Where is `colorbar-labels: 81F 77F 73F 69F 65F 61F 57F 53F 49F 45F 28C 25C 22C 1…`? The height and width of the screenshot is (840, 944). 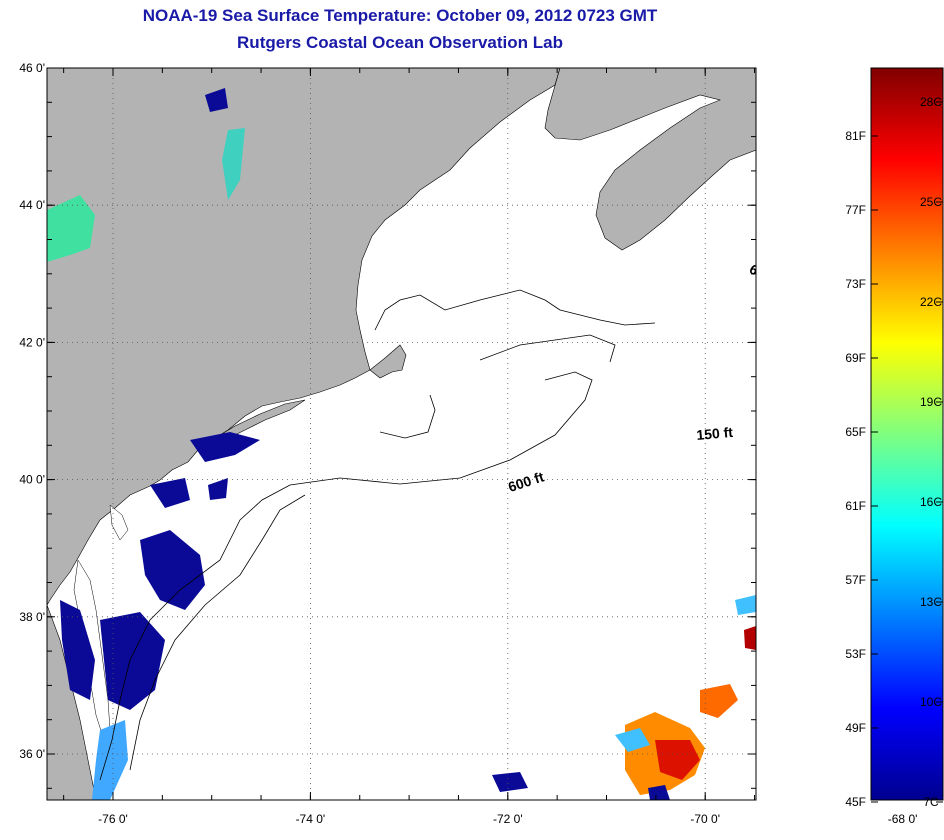 colorbar-labels: 81F 77F 73F 69F 65F 61F 57F 53F 49F 45F 28C 25C 22C 1… is located at coordinates (894, 452).